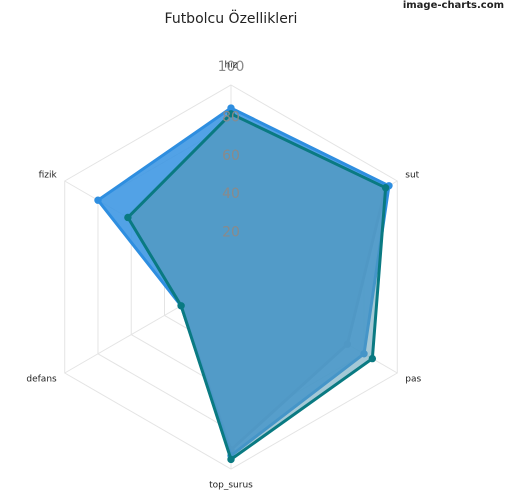 The height and width of the screenshot is (499, 507). I want to click on axis-label-pas: pas, so click(413, 380).